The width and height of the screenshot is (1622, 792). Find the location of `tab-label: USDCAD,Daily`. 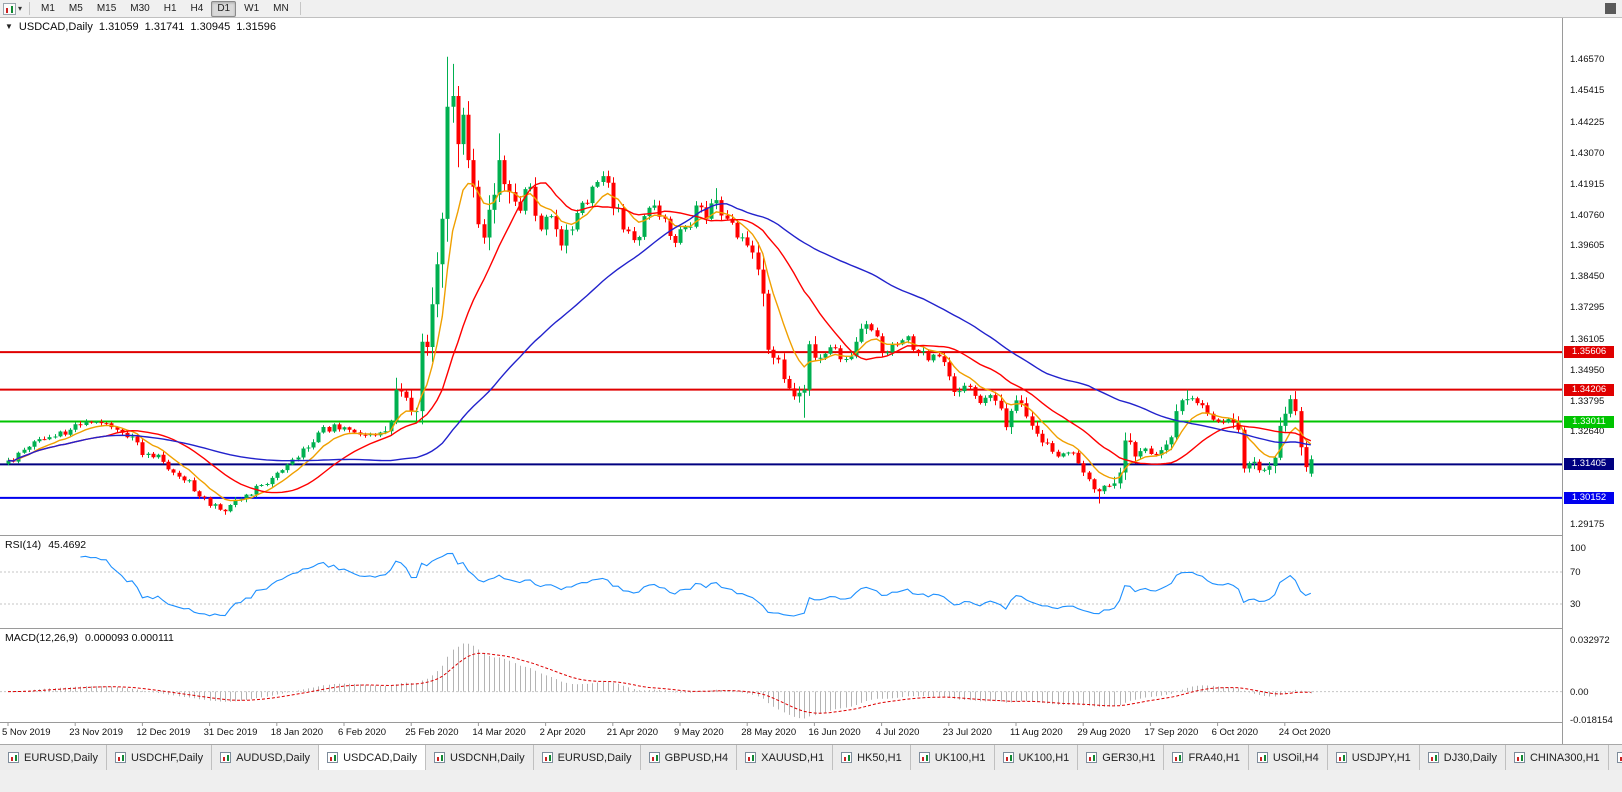

tab-label: USDCAD,Daily is located at coordinates (380, 757).